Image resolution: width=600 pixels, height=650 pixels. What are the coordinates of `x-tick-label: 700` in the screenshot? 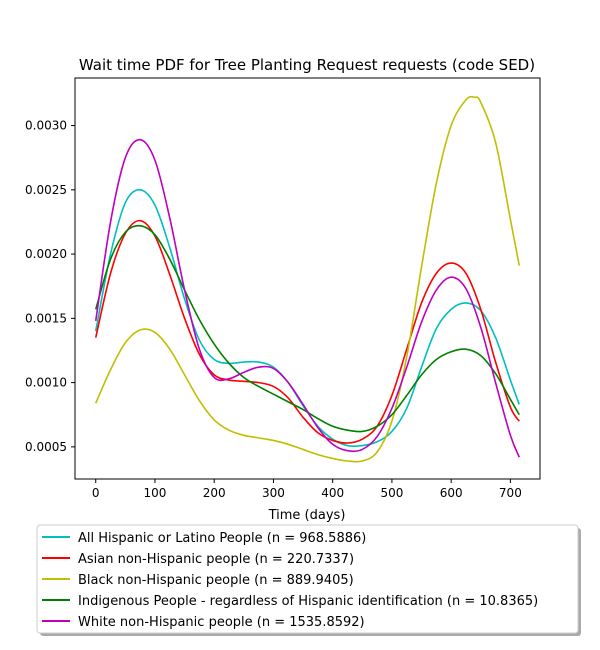 It's located at (510, 493).